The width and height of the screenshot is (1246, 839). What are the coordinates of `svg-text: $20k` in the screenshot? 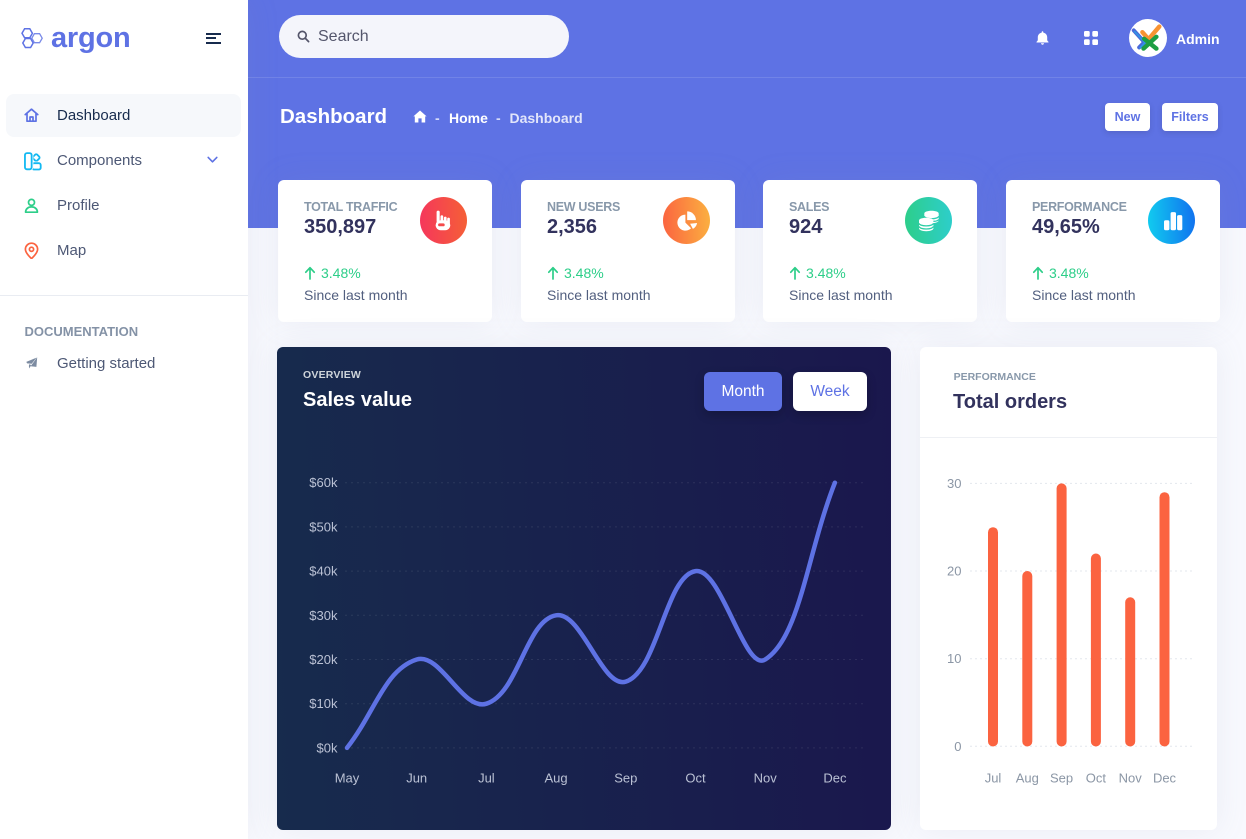 It's located at (323, 659).